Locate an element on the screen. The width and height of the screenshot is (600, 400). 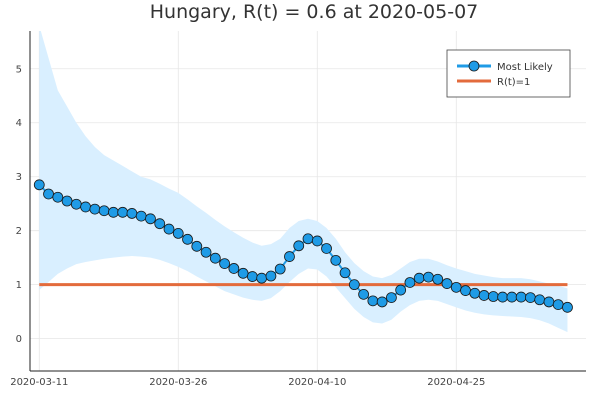
y-tick-label: 5 is located at coordinates (19, 69).